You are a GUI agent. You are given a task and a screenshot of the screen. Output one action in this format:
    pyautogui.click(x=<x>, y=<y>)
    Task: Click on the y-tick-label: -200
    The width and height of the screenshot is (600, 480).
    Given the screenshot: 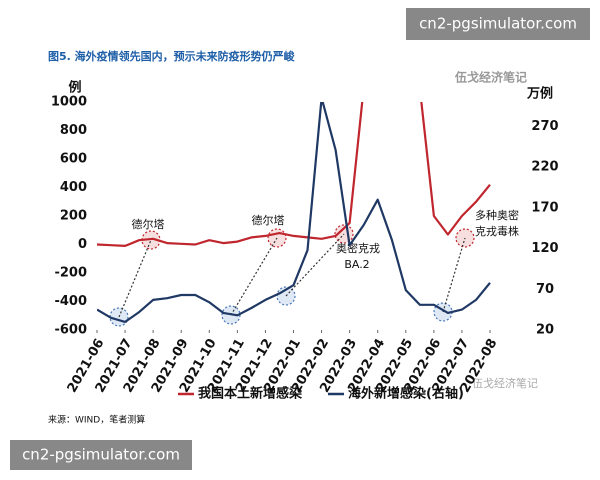 What is the action you would take?
    pyautogui.click(x=70, y=273)
    